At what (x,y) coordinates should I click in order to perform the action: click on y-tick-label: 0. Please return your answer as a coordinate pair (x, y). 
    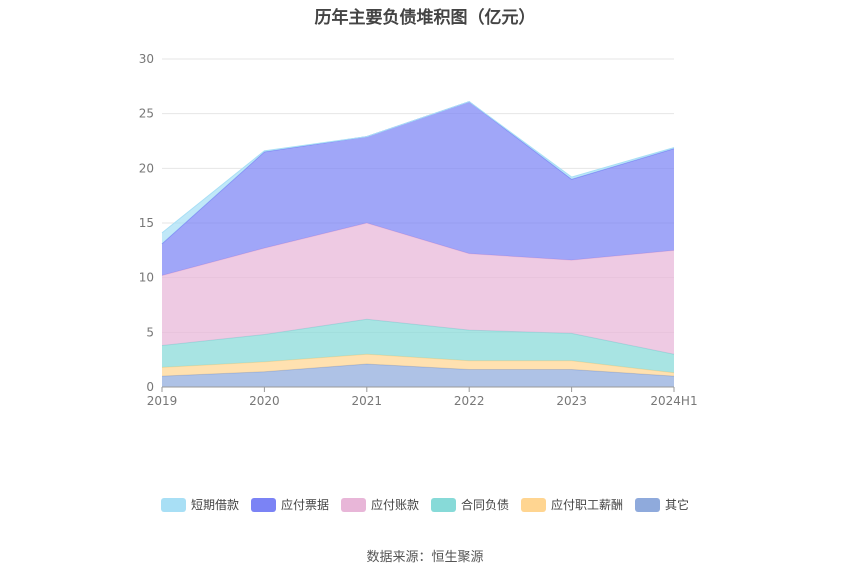
    Looking at the image, I should click on (150, 387).